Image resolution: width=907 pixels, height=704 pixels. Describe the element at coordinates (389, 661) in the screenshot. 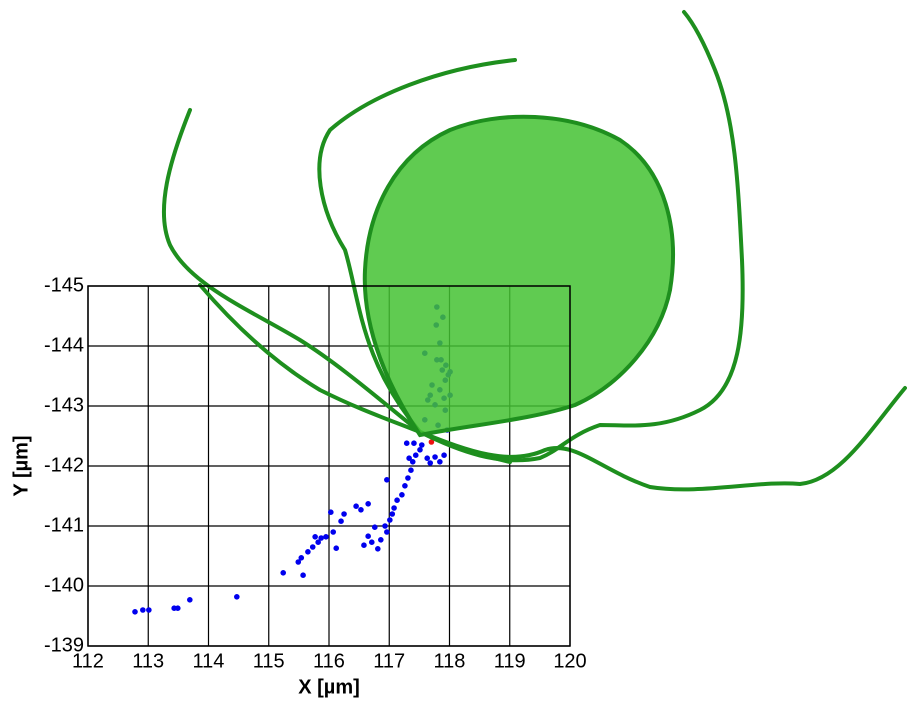

I see `x-tick-label: 117` at that location.